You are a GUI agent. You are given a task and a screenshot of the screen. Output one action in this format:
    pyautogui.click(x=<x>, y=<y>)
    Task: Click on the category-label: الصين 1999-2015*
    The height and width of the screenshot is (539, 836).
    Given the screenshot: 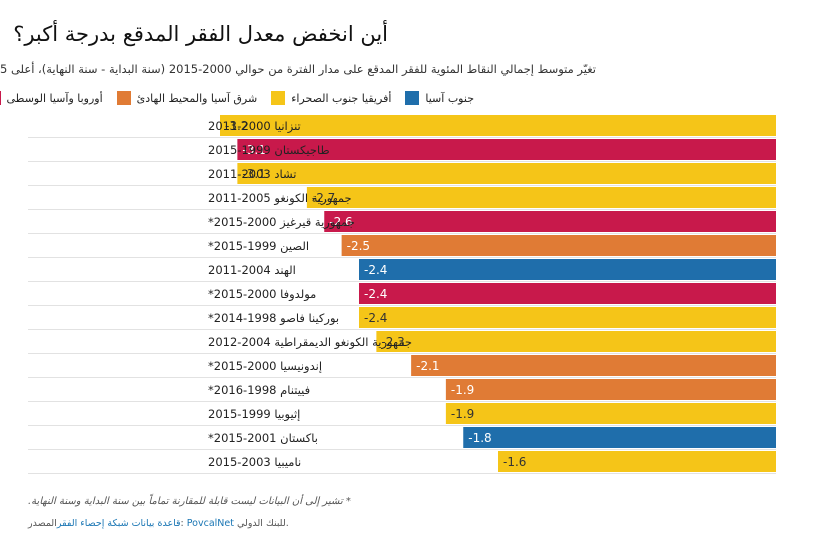 What is the action you would take?
    pyautogui.click(x=258, y=246)
    